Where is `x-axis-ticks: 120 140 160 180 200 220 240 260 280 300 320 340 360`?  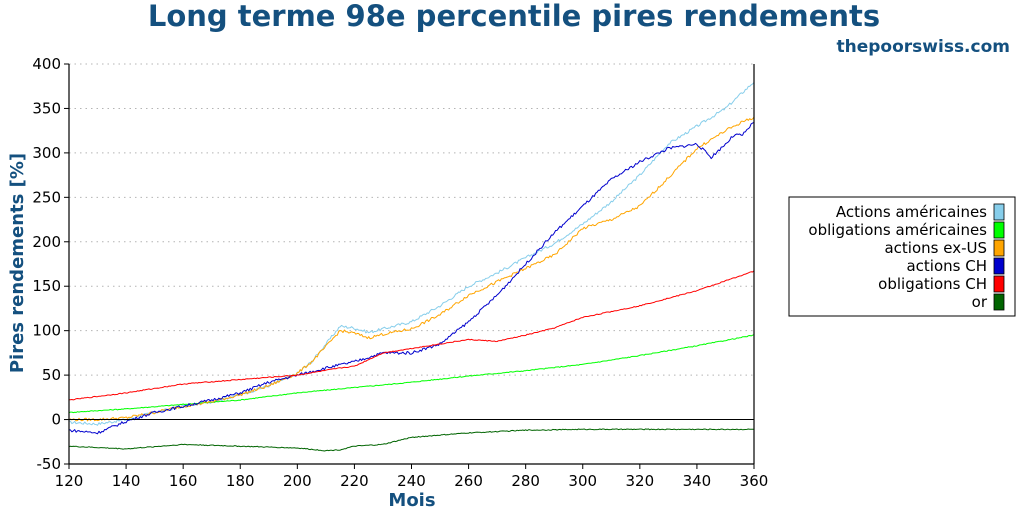
x-axis-ticks: 120 140 160 180 200 220 240 260 280 300 320 340 360 is located at coordinates (412, 477).